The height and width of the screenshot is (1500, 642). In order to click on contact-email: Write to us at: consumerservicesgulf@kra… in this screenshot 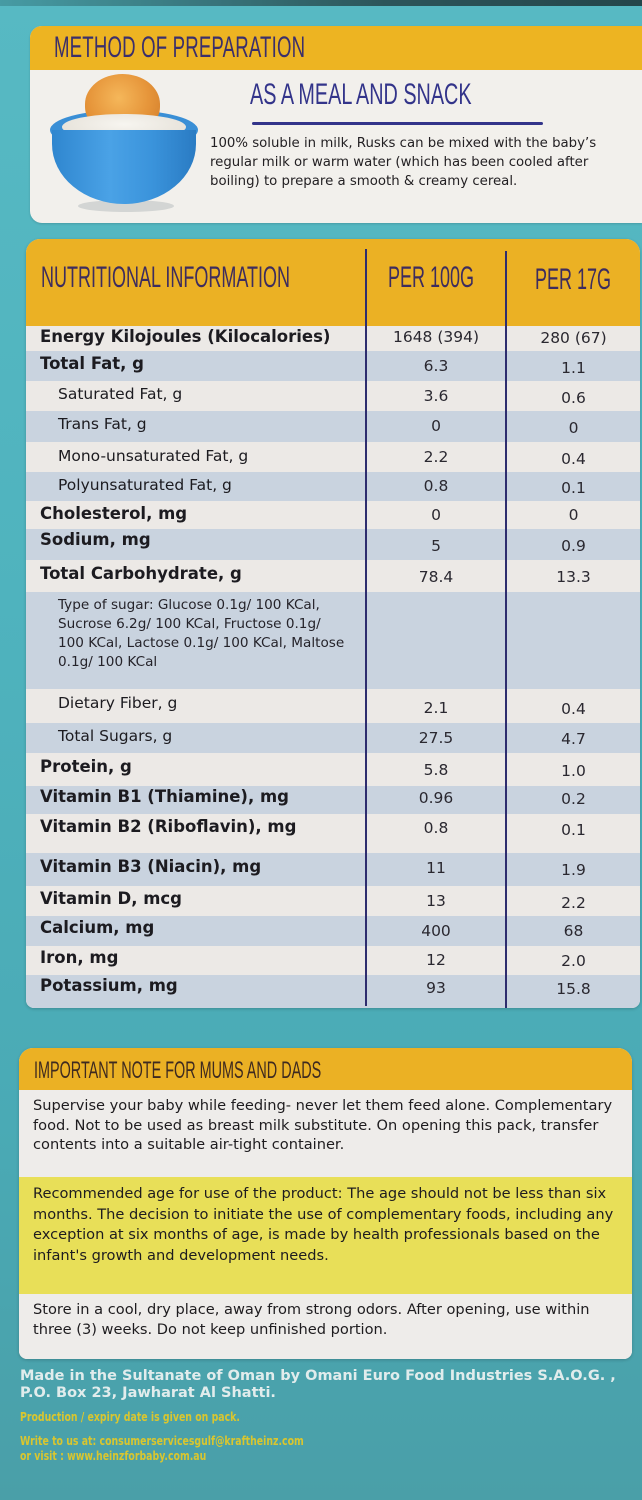, I will do `click(162, 1441)`.